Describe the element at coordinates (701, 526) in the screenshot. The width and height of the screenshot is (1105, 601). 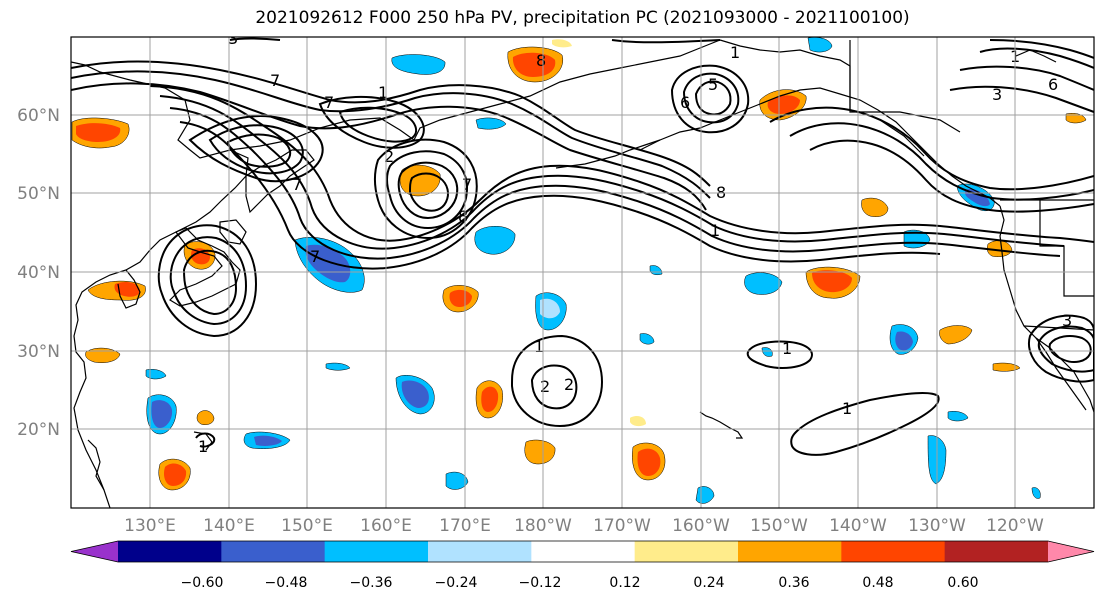
I see `lon-label: 160°W` at that location.